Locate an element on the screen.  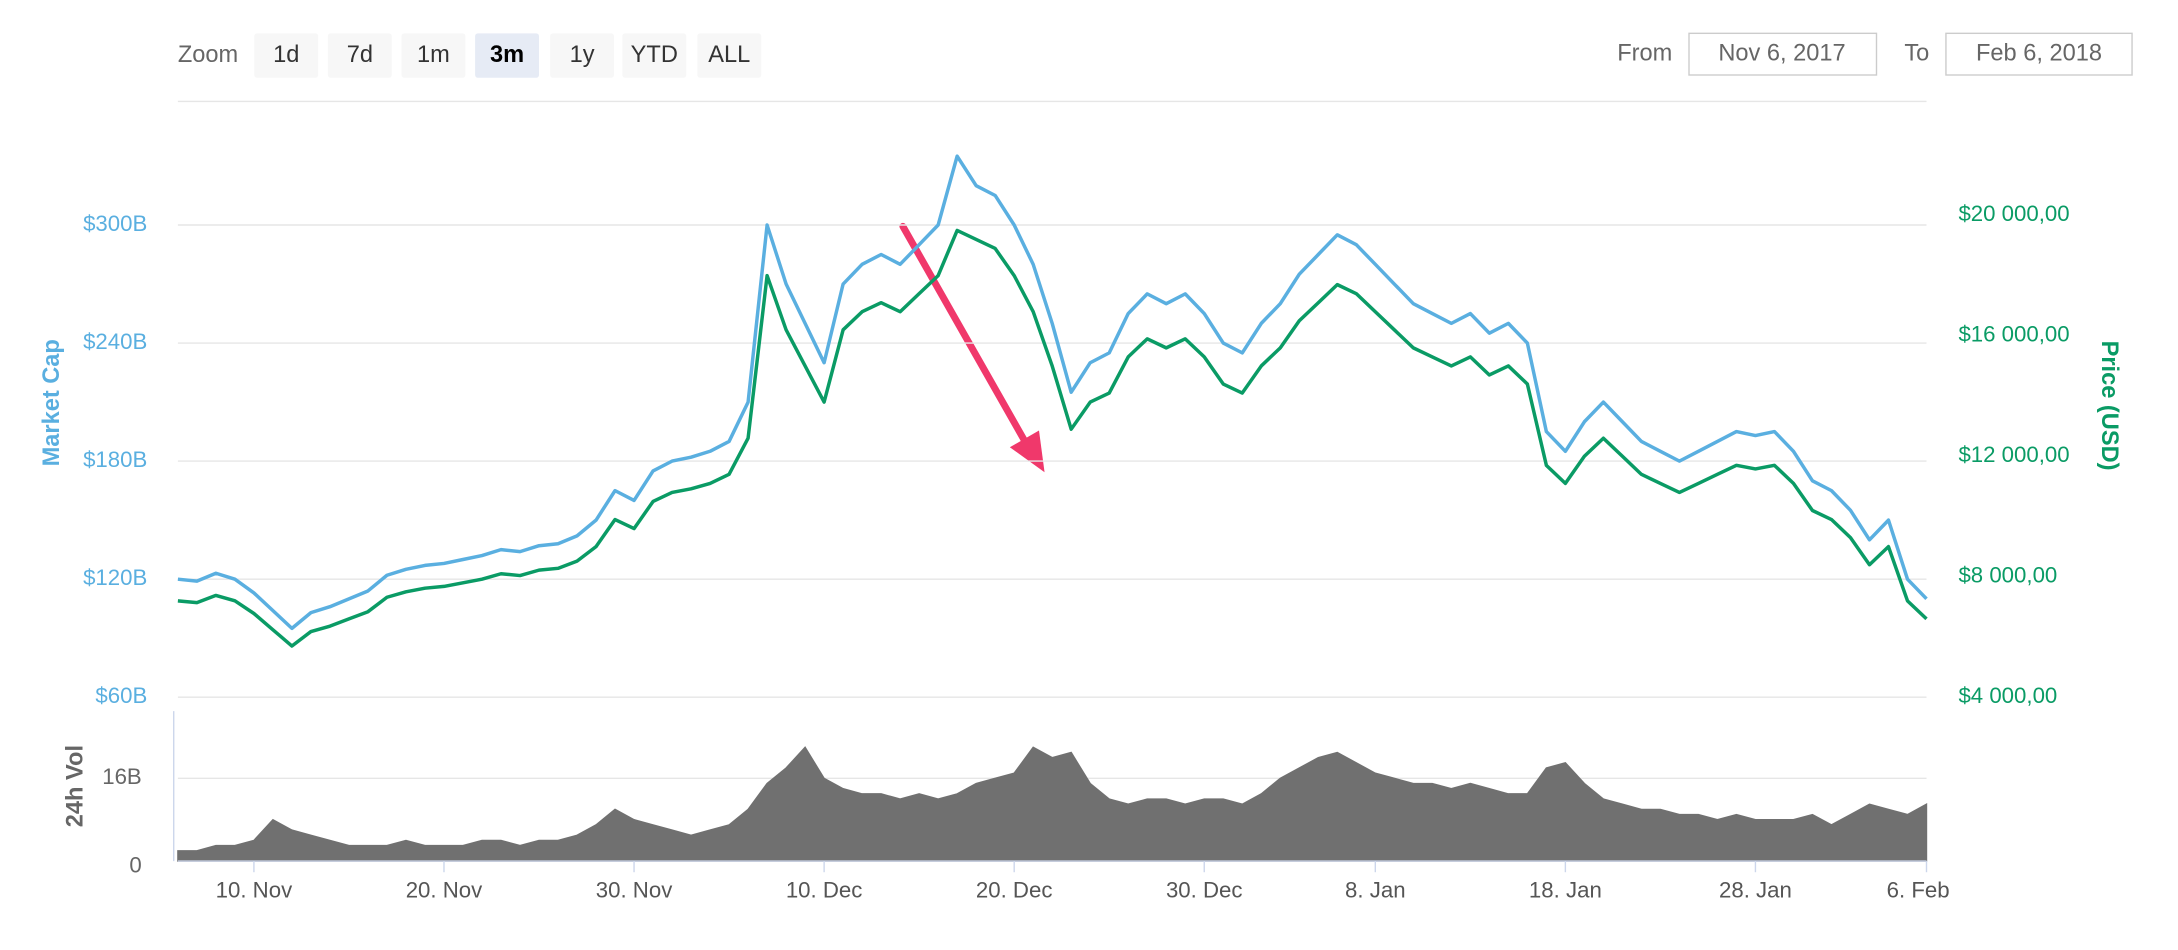
from-label: From is located at coordinates (1644, 53).